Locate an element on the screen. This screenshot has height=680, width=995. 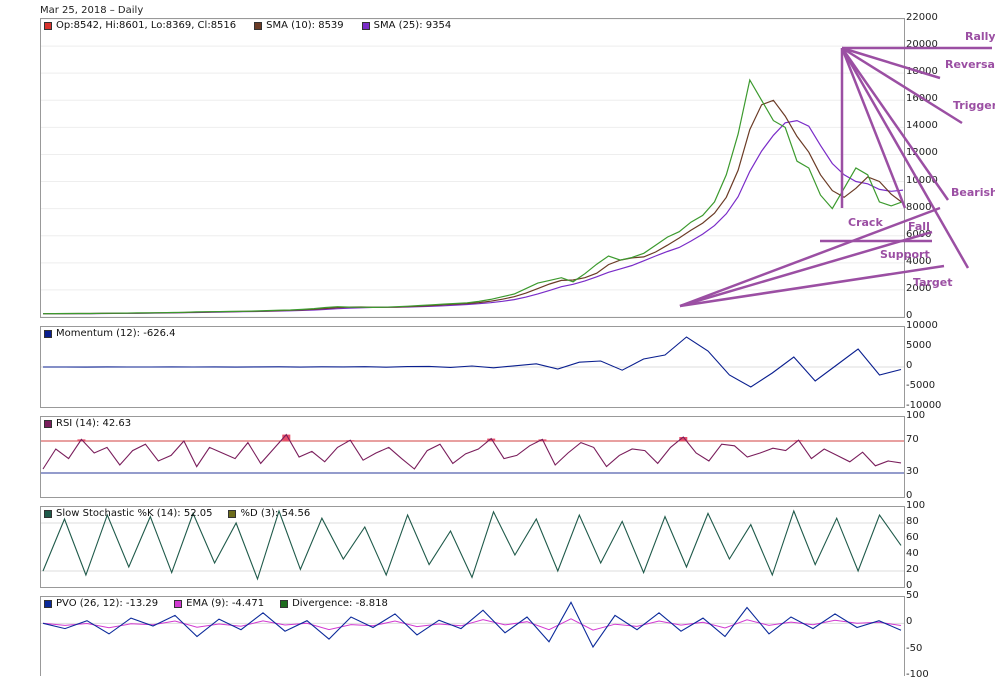
sma25-legend-label: SMA (25): 9354 is located at coordinates (412, 25).